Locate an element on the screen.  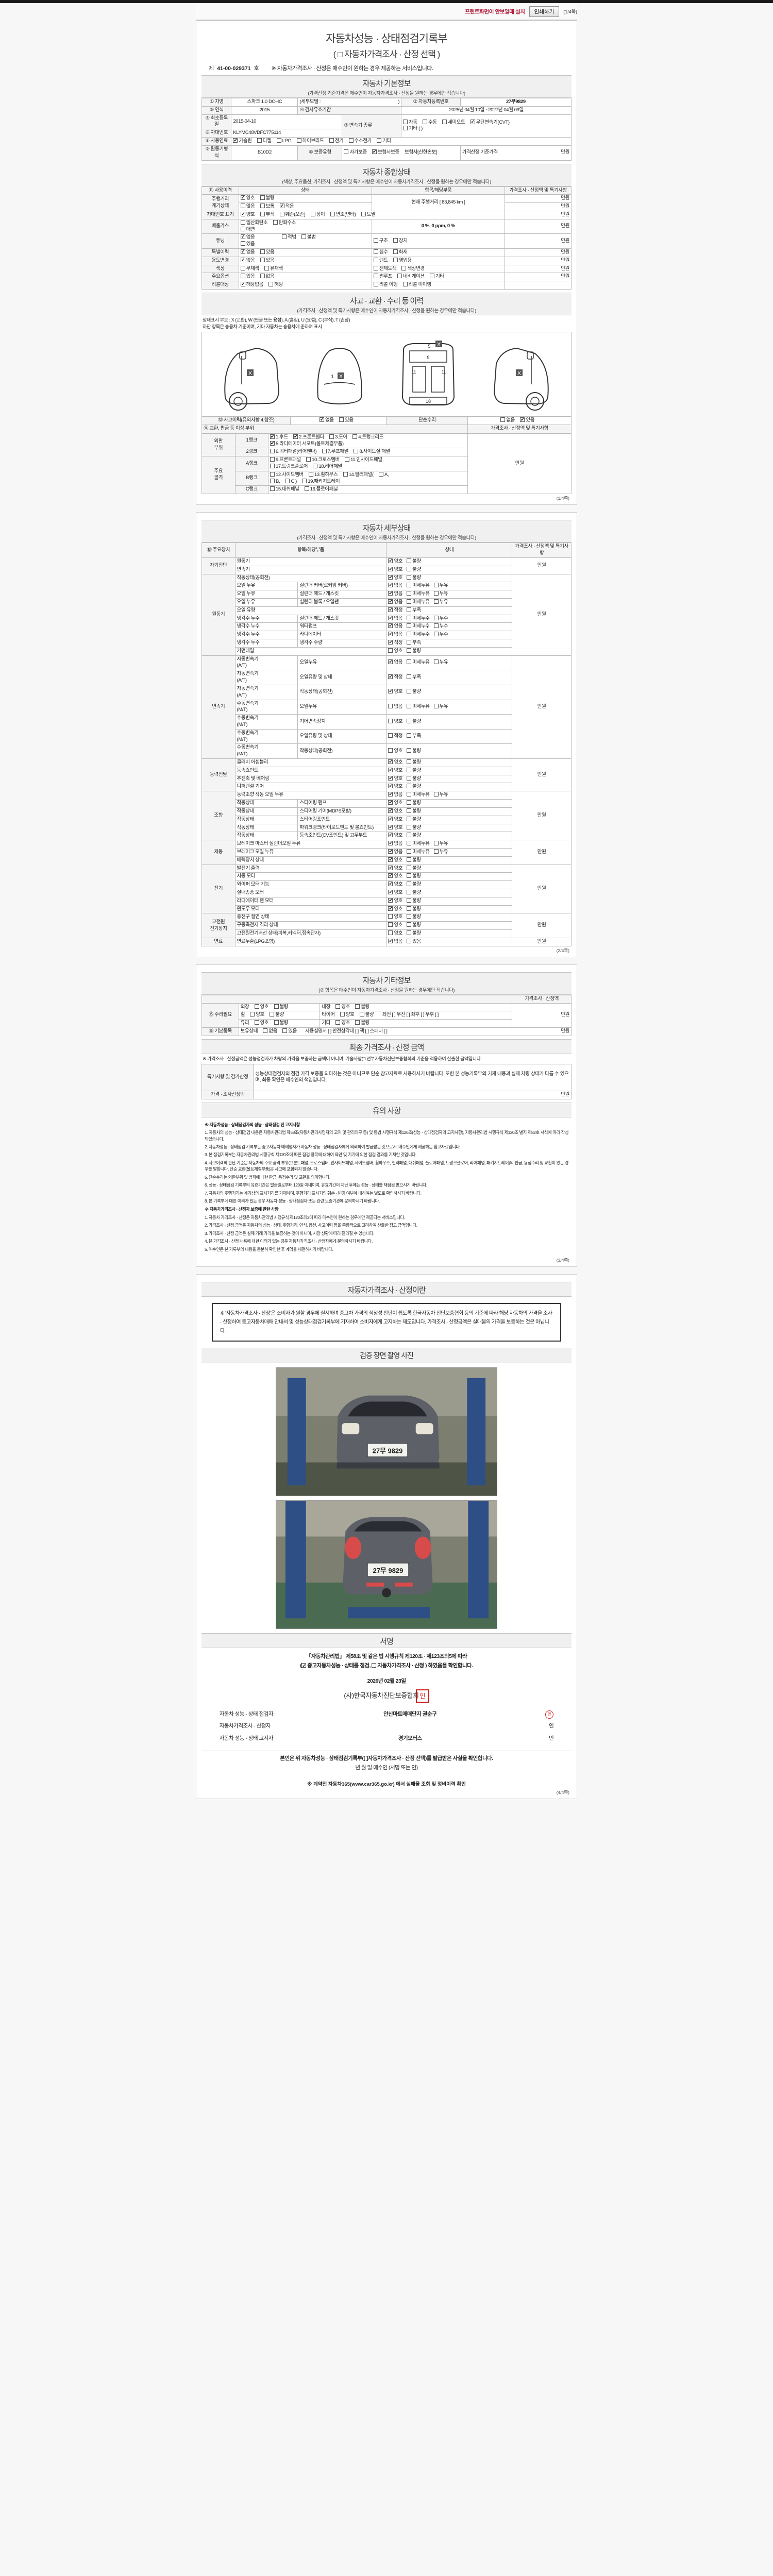
part-dash-panel: 15.대쉬패널 is located at coordinates (284, 489).